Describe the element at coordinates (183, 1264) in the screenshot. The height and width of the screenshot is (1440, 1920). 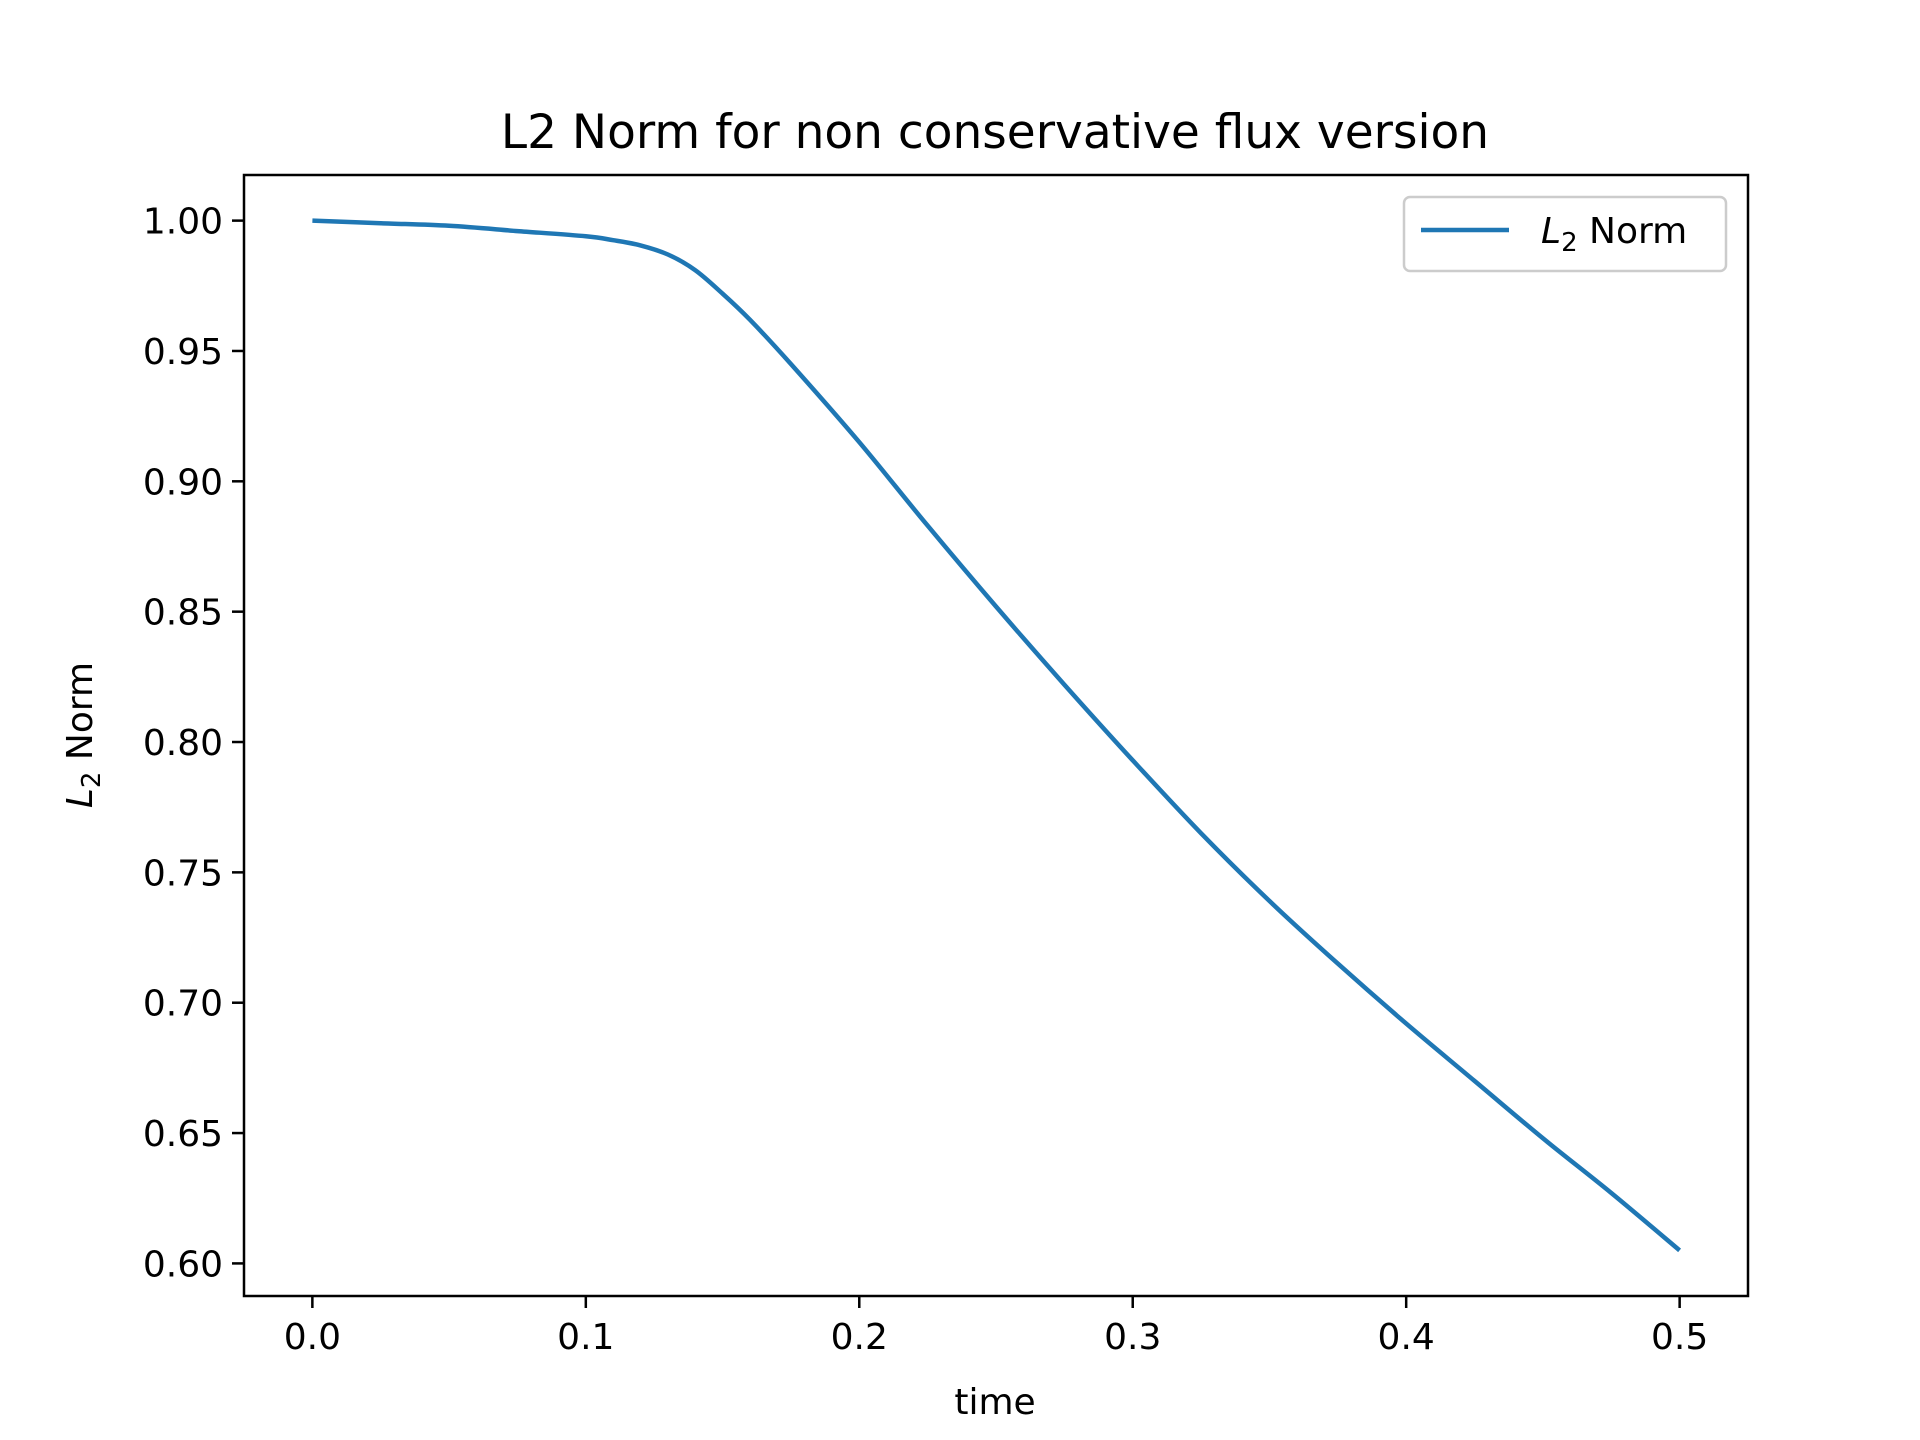
I see `y-tick-label: 0.60` at that location.